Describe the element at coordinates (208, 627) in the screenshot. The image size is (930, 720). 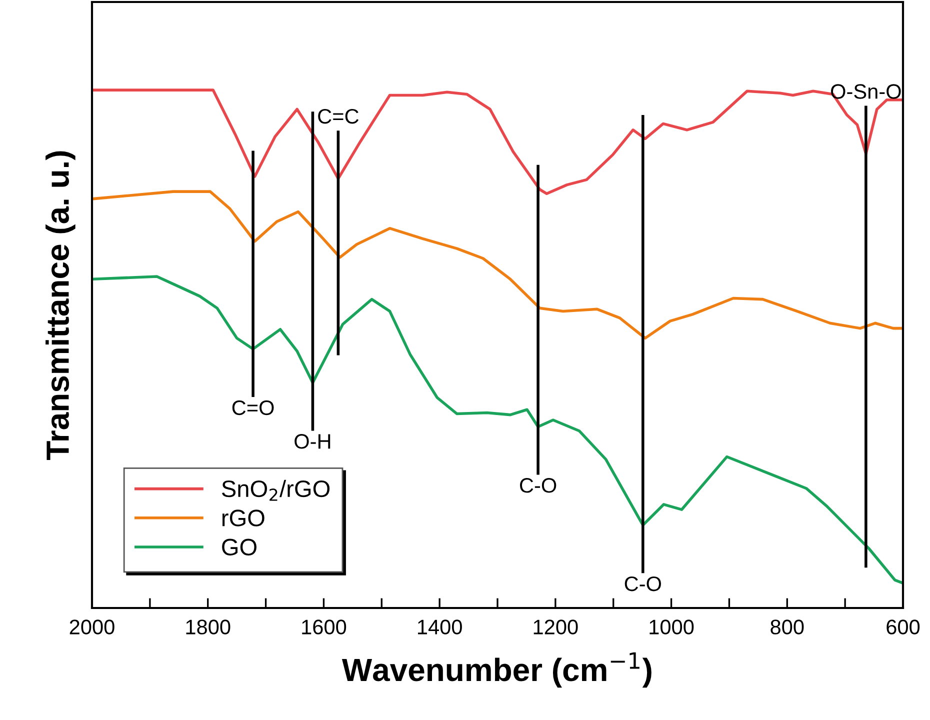
I see `x-tick-label: 1800` at that location.